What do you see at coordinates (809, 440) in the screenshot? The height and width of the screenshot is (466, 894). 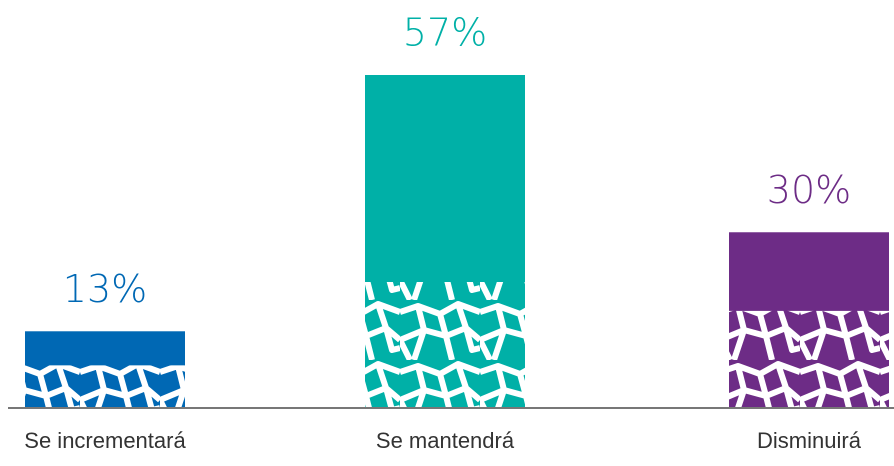 I see `x-tick-label: Disminuirá` at bounding box center [809, 440].